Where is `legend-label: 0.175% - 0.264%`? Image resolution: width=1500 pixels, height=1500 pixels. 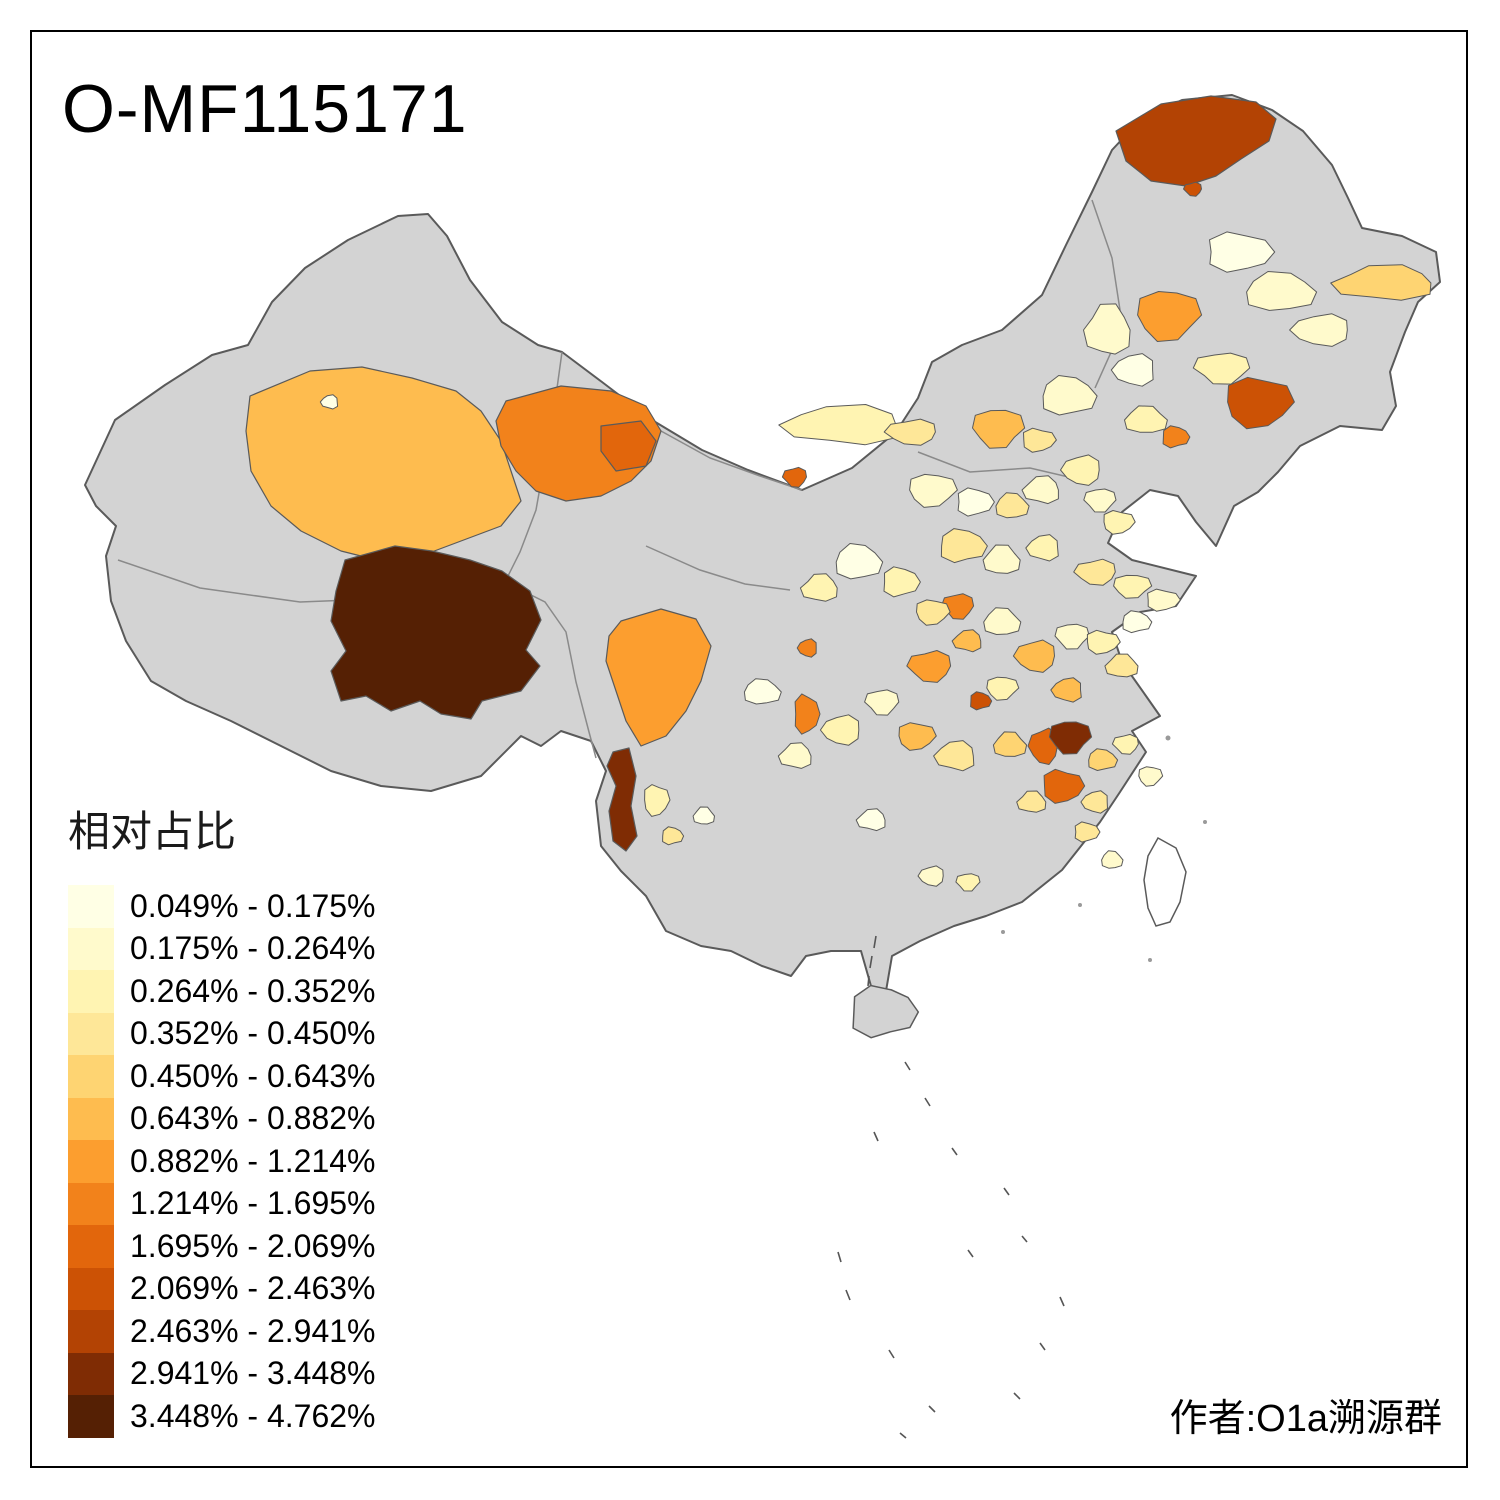
legend-label: 0.175% - 0.264% is located at coordinates (253, 948).